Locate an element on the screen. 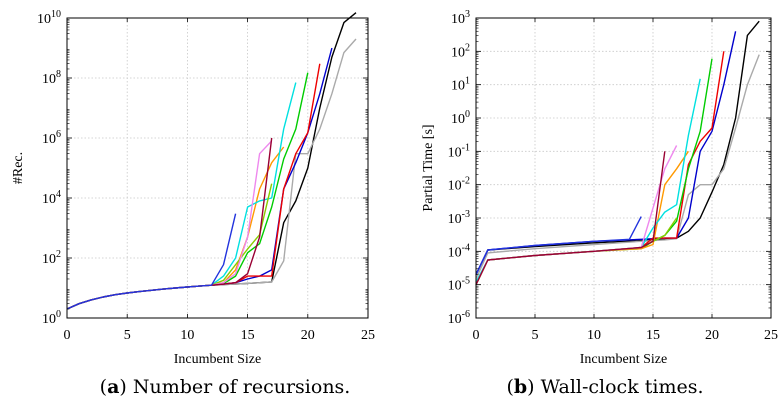  y-tick-label: 10⁻⁵ is located at coordinates (459, 285).